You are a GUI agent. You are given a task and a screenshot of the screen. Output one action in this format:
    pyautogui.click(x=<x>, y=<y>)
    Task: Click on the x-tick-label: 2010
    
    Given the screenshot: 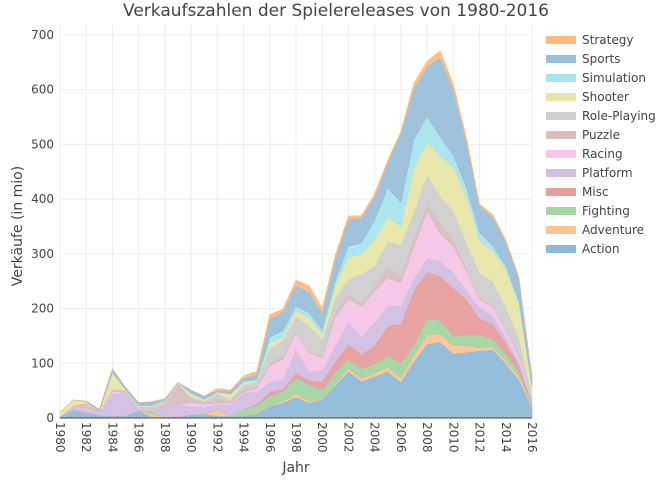 What is the action you would take?
    pyautogui.click(x=453, y=437)
    